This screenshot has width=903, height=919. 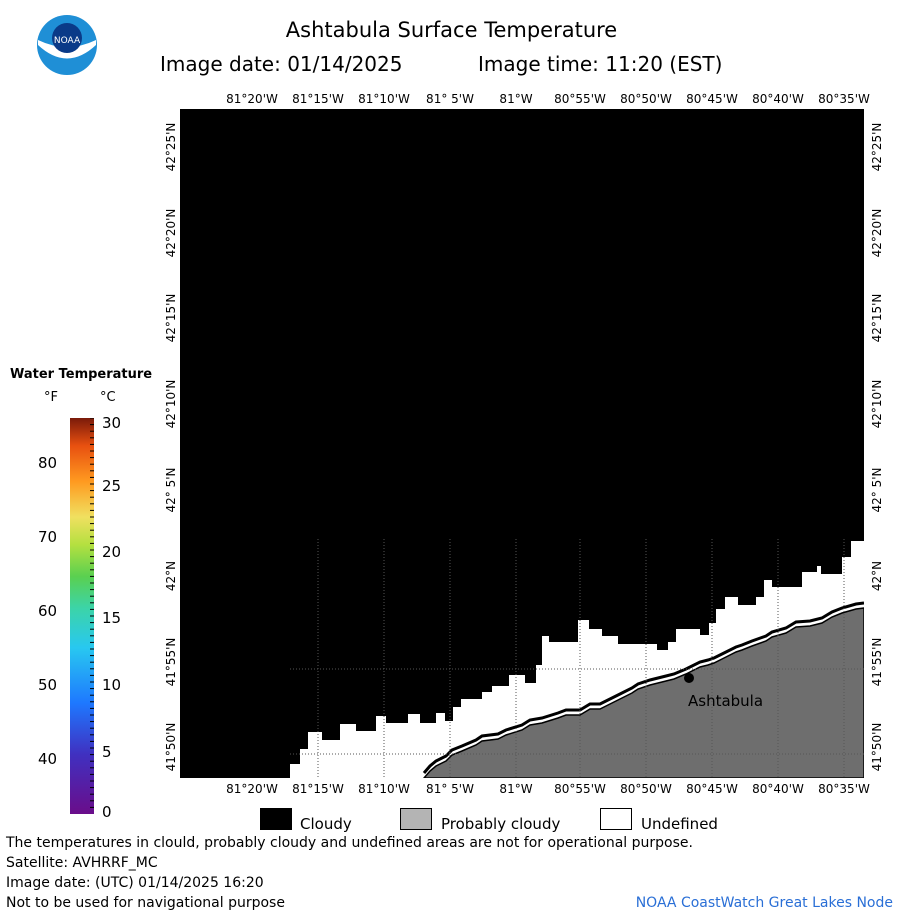 I want to click on colorbar-f-tick: 80, so click(x=48, y=463).